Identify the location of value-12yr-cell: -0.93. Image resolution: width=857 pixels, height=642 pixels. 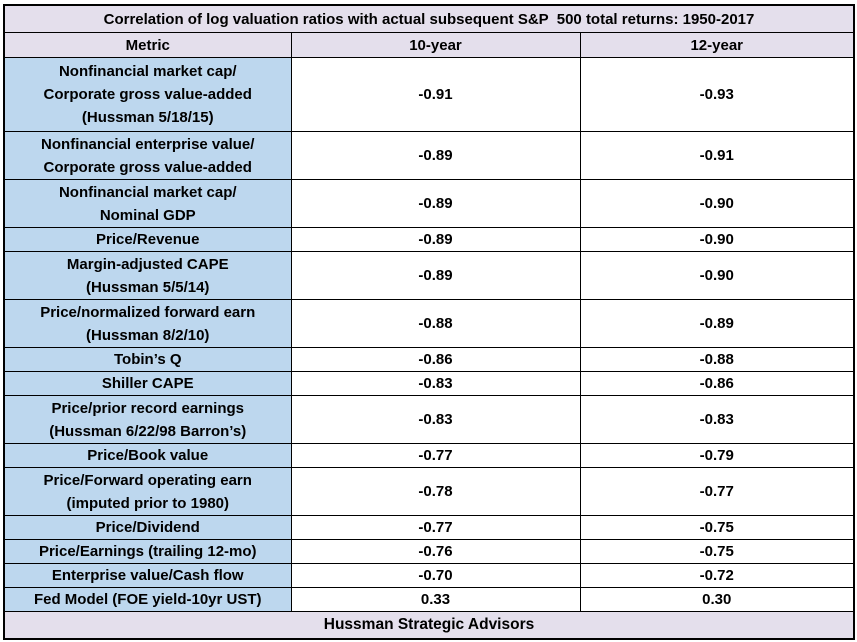
(717, 94).